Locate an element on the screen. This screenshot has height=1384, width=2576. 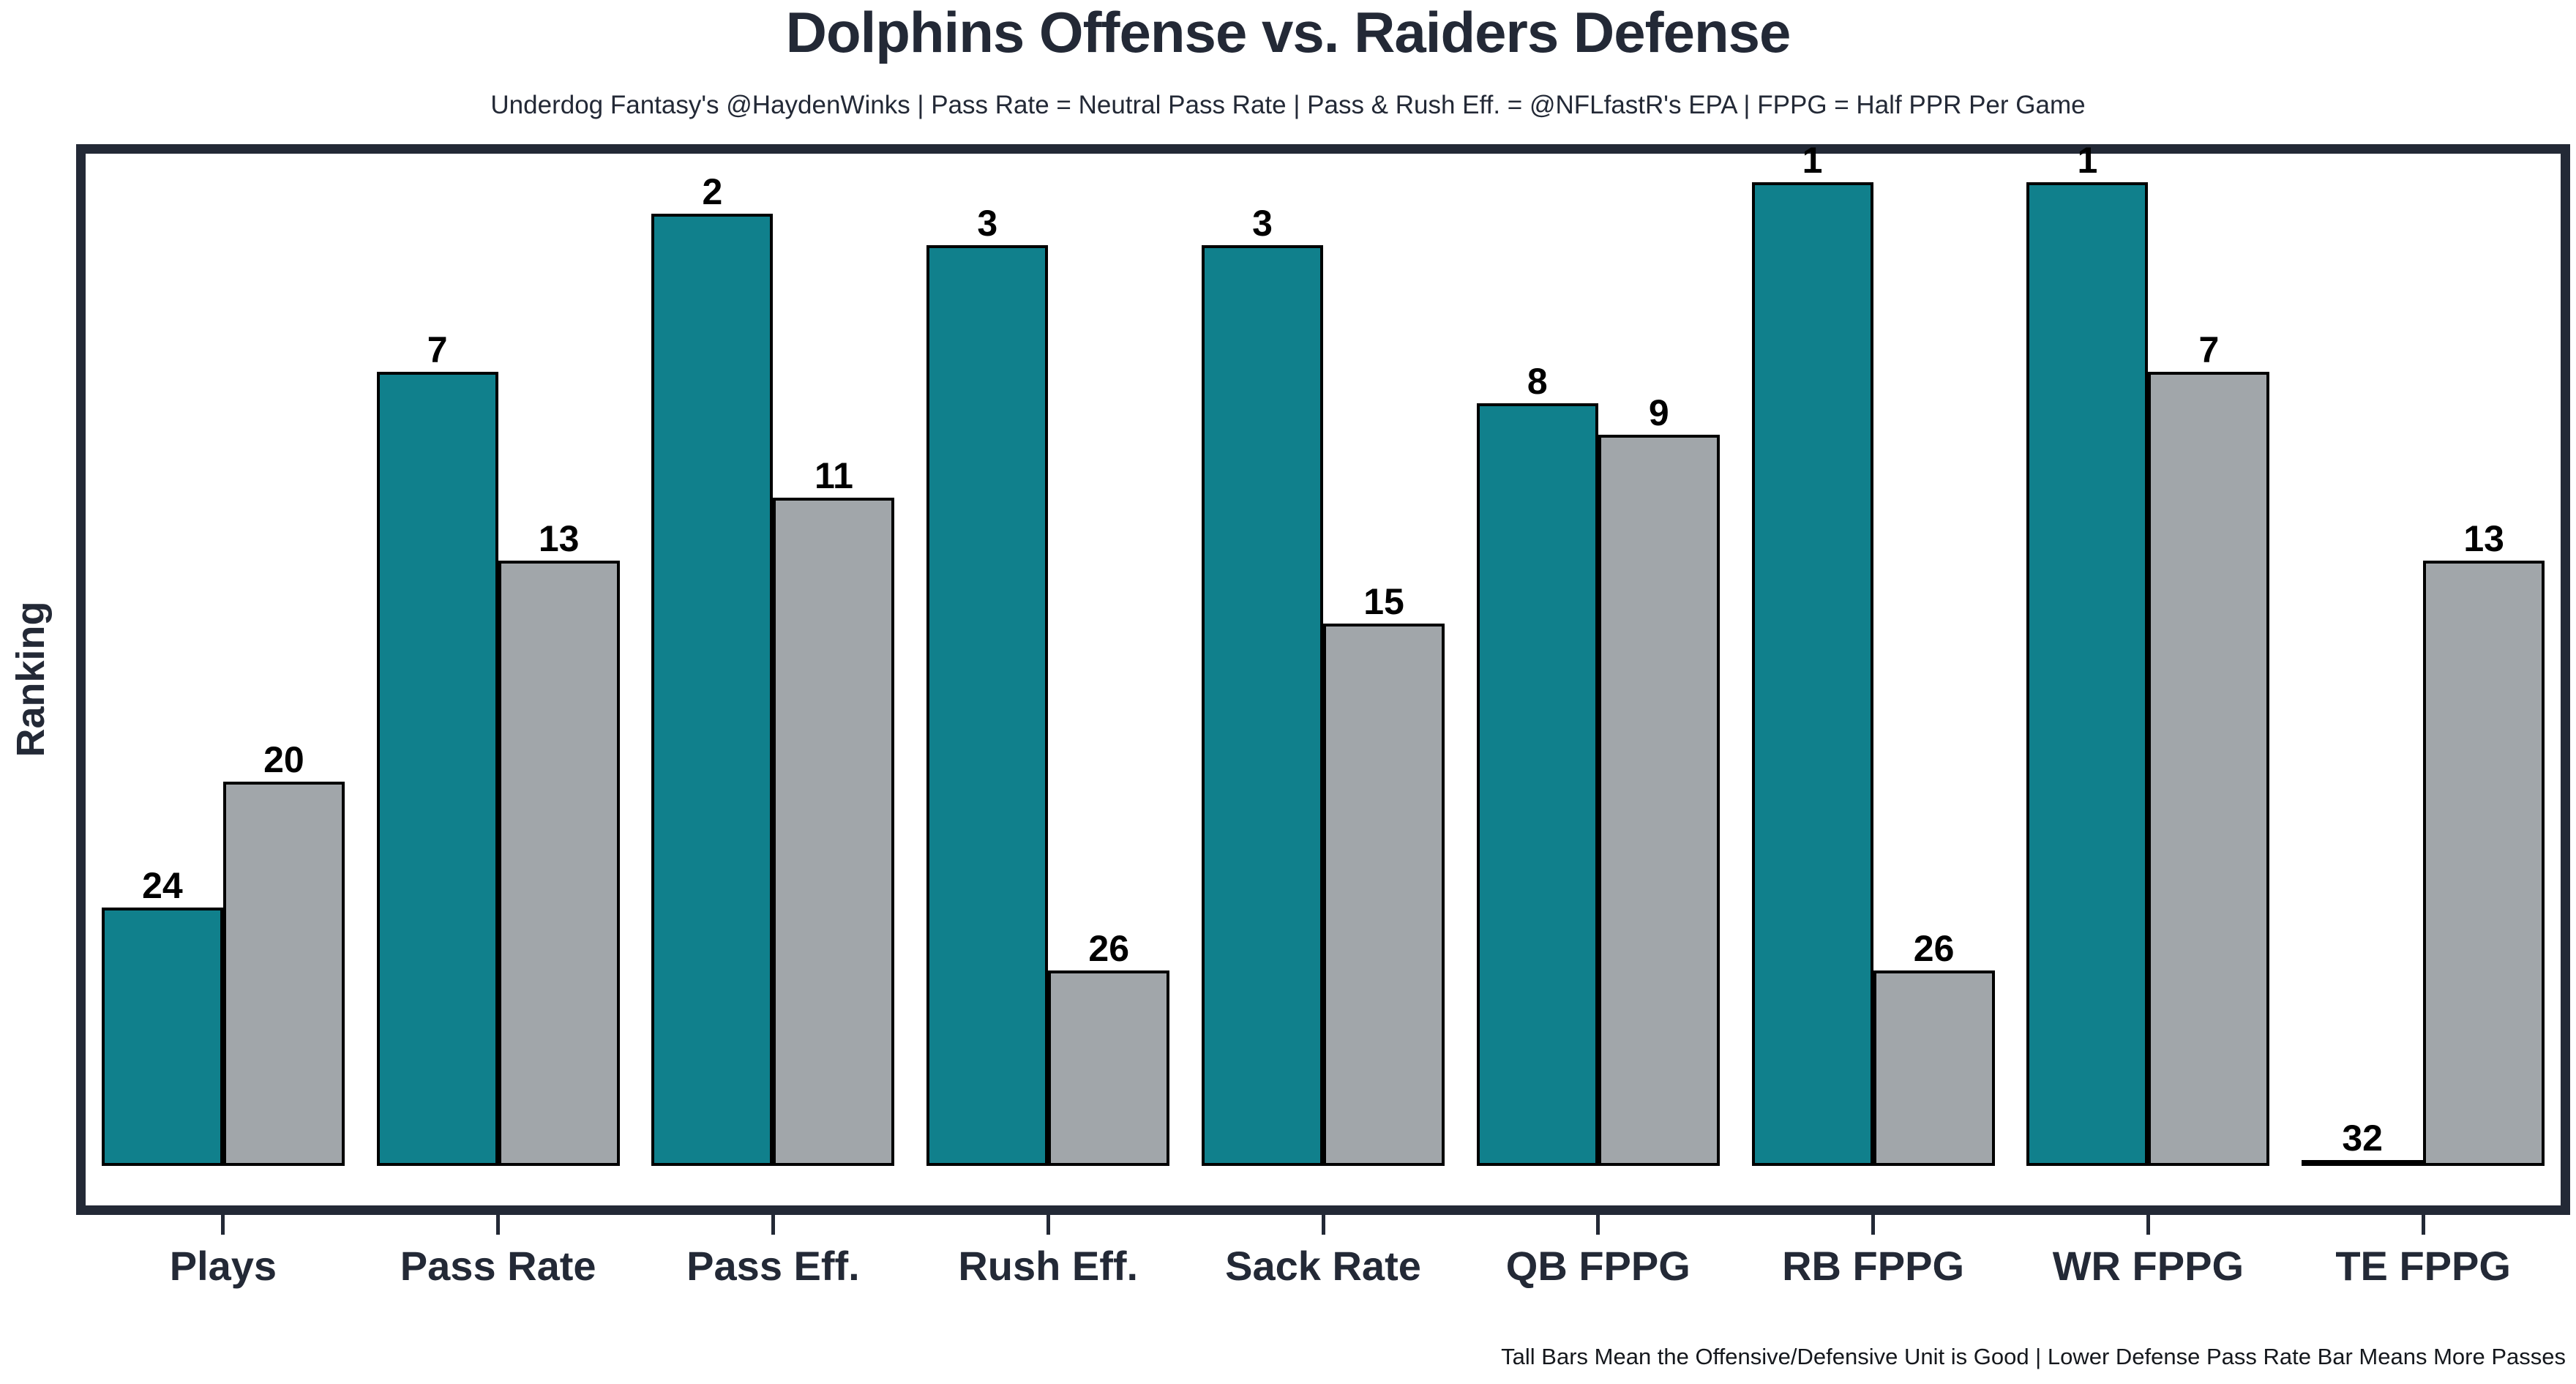
defense-bar: 20 is located at coordinates (283, 953).